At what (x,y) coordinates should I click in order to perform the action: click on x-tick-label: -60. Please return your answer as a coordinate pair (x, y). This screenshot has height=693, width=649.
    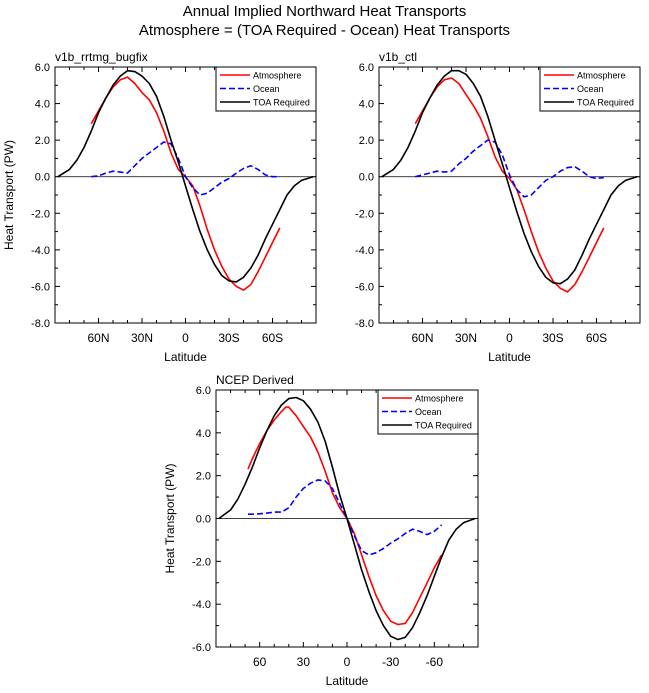
    Looking at the image, I should click on (435, 662).